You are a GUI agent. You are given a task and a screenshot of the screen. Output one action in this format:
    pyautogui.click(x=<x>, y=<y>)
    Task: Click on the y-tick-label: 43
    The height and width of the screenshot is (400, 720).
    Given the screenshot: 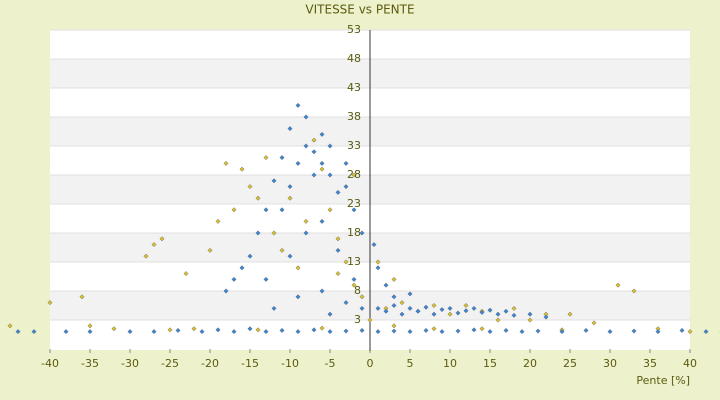 What is the action you would take?
    pyautogui.click(x=354, y=87)
    